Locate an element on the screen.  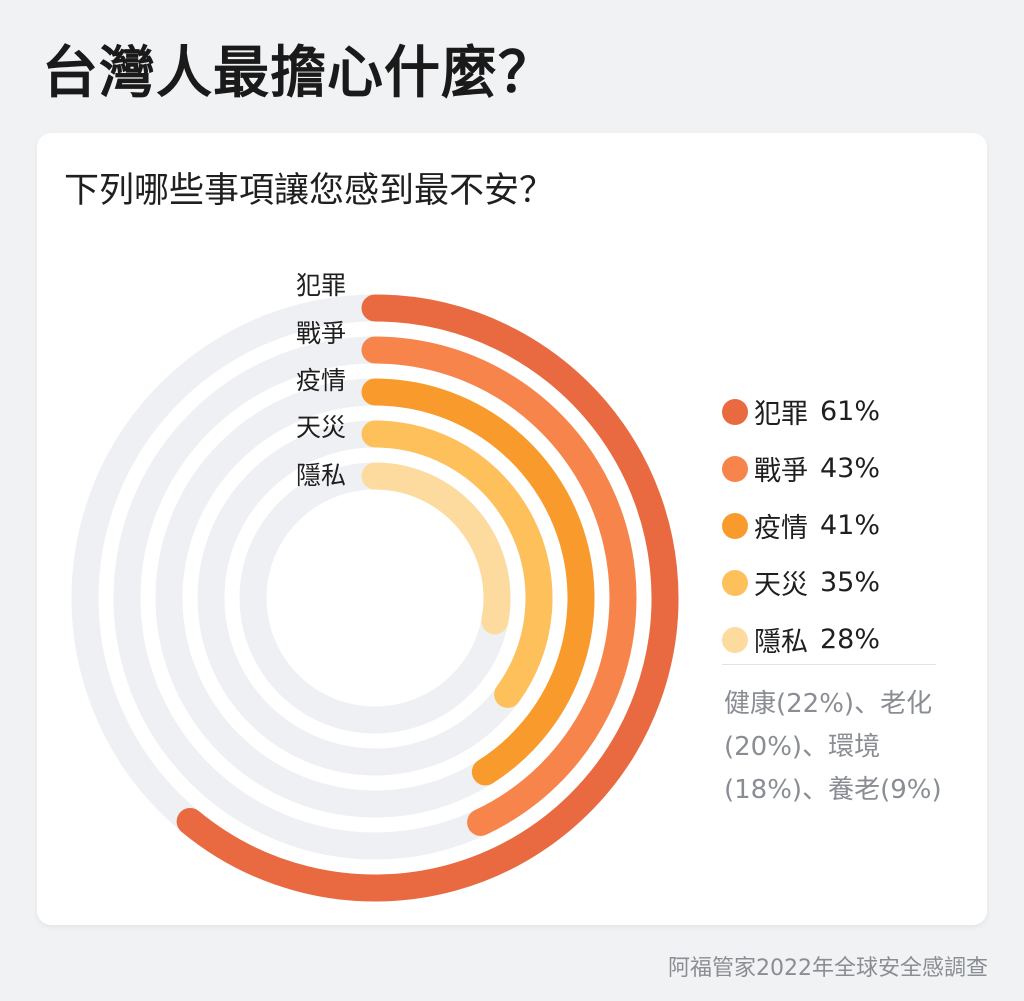
other-concerns-note: 健康(22%)、老化(20%)、環境(18%)、養老(9%) is located at coordinates (833, 747).